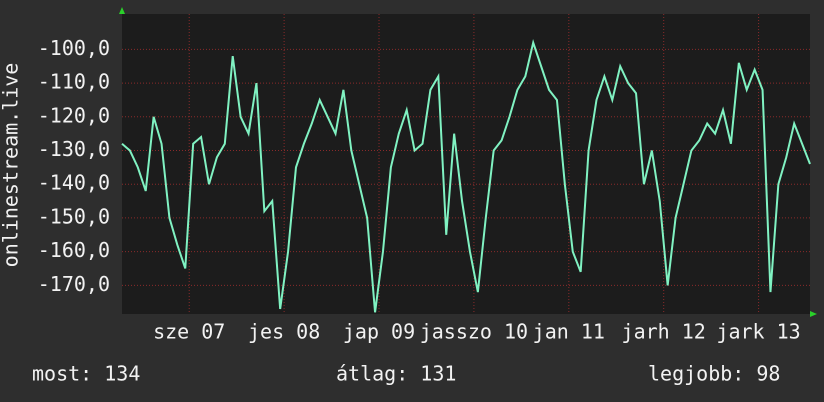 The height and width of the screenshot is (402, 824). What do you see at coordinates (11, 165) in the screenshot?
I see `y-axis-label: onlinestream.live` at bounding box center [11, 165].